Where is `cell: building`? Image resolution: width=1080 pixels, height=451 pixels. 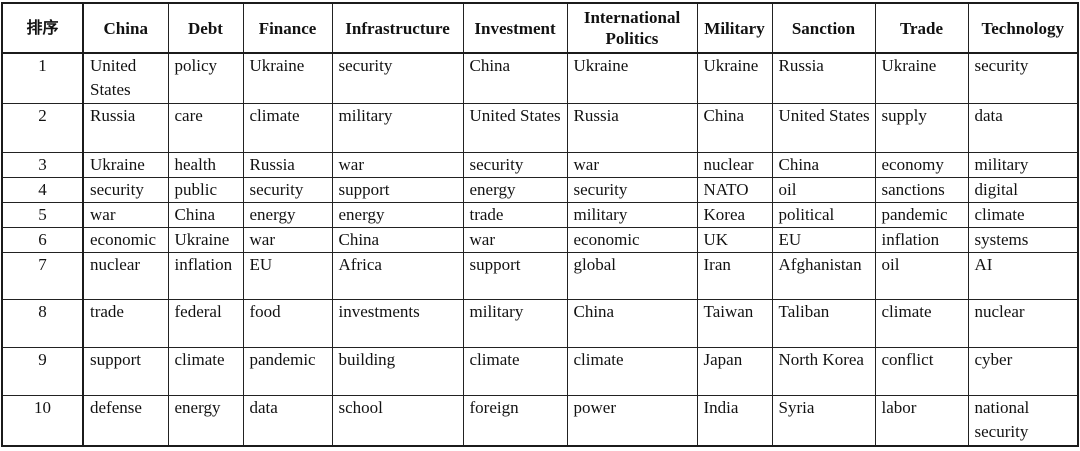
cell: building is located at coordinates (397, 371).